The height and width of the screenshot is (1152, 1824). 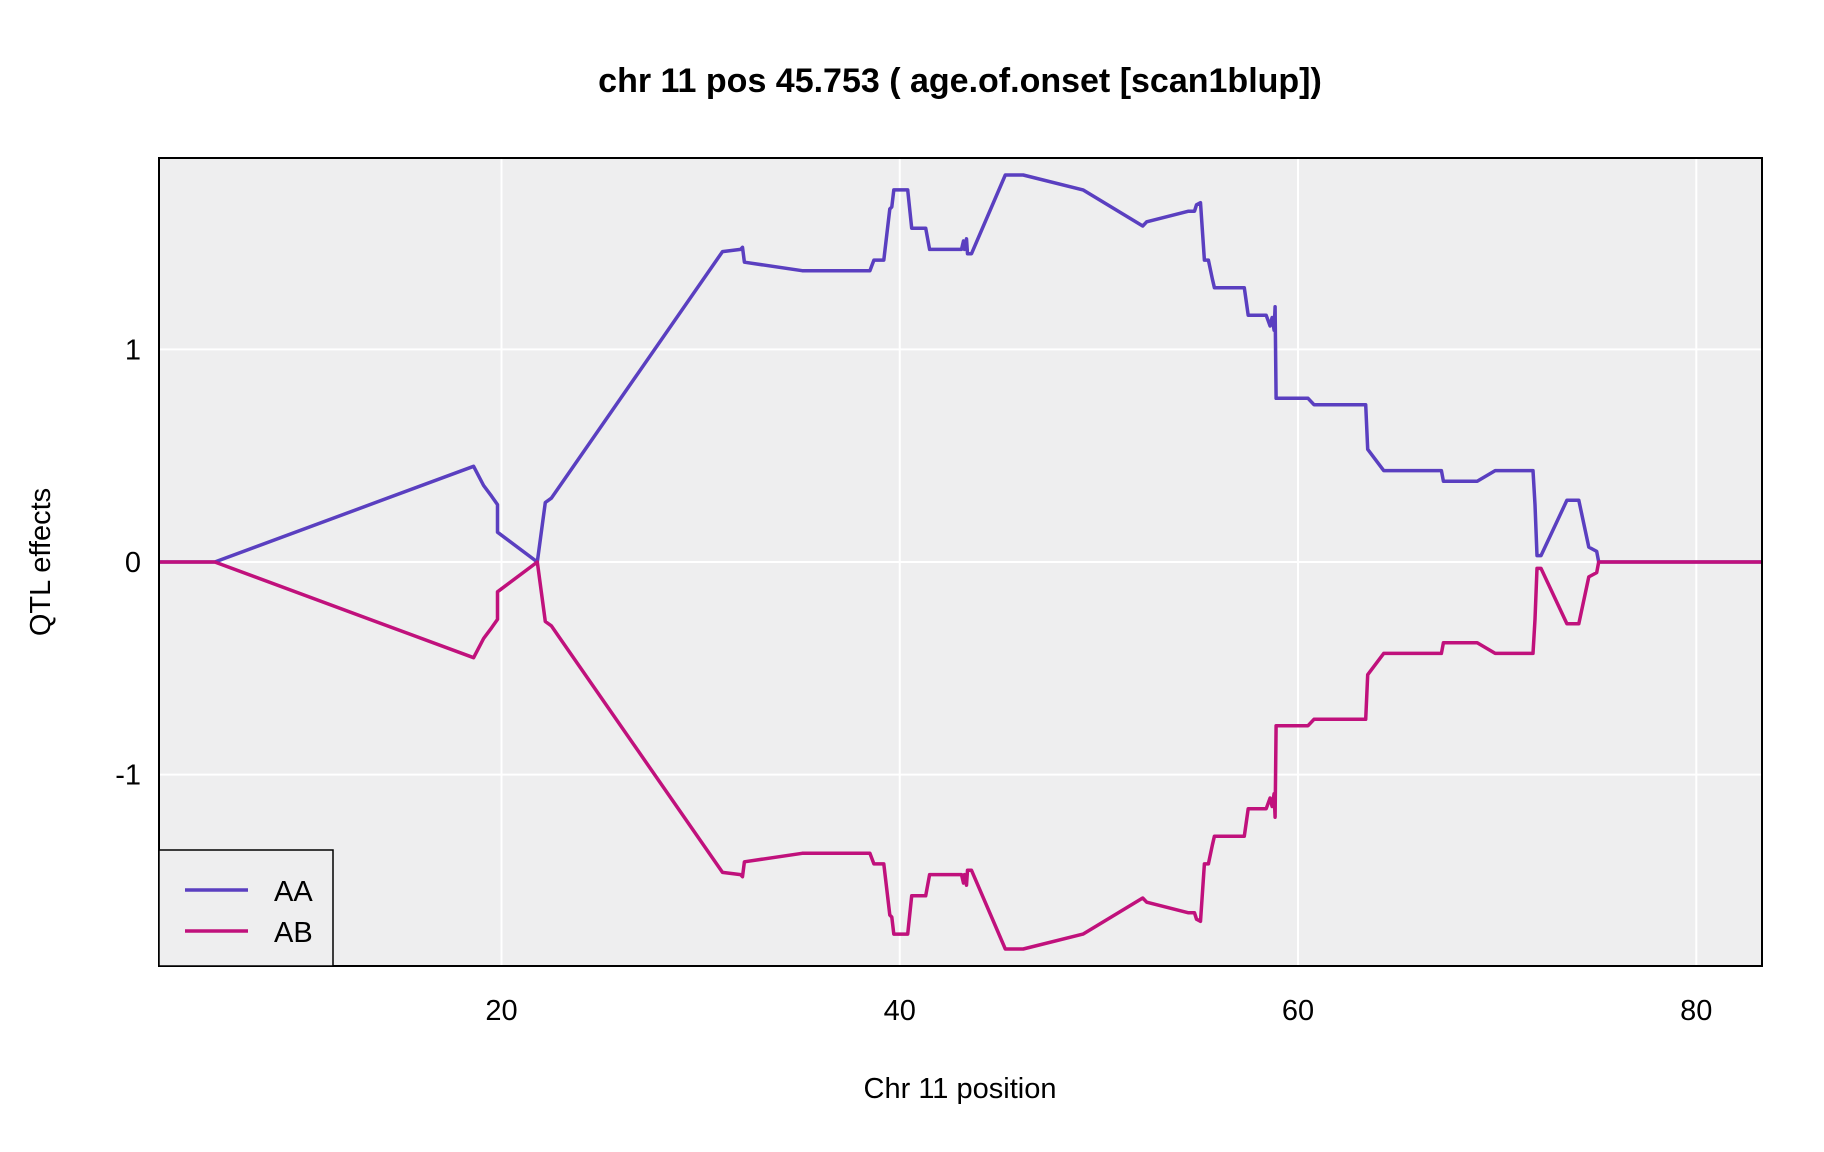 I want to click on legend-box, so click(x=246, y=908).